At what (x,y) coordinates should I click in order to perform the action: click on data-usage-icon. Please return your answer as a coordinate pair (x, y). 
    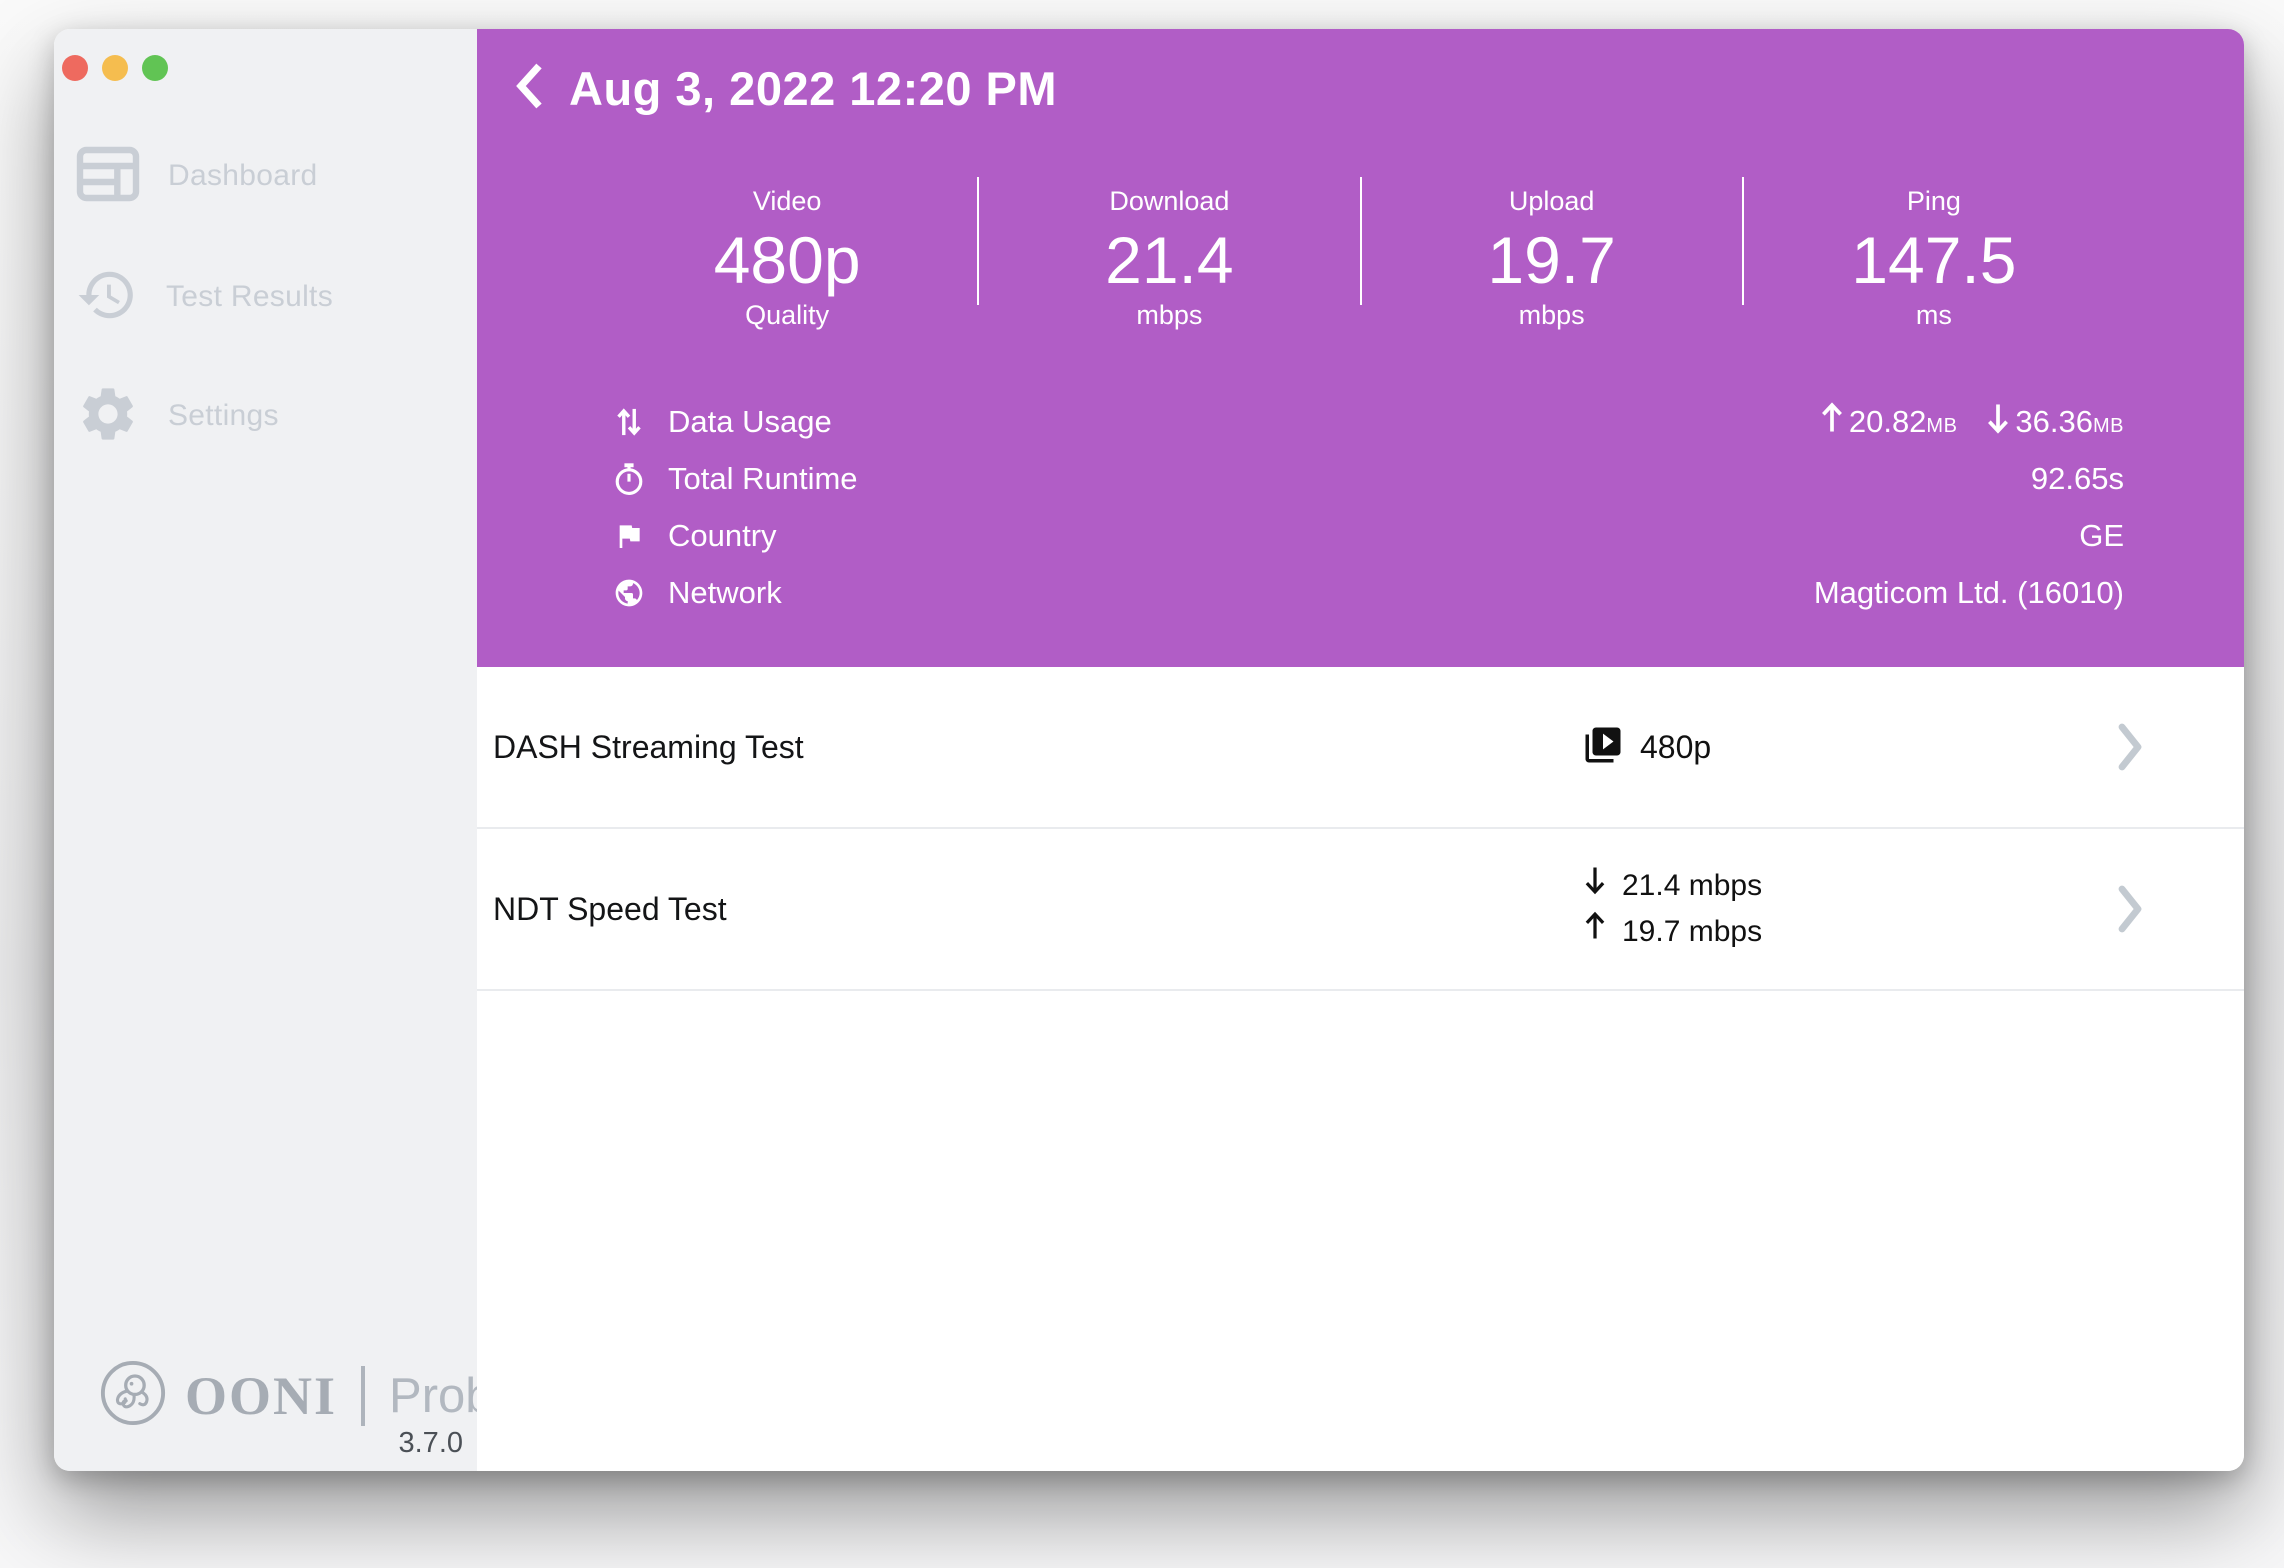
    Looking at the image, I should click on (629, 422).